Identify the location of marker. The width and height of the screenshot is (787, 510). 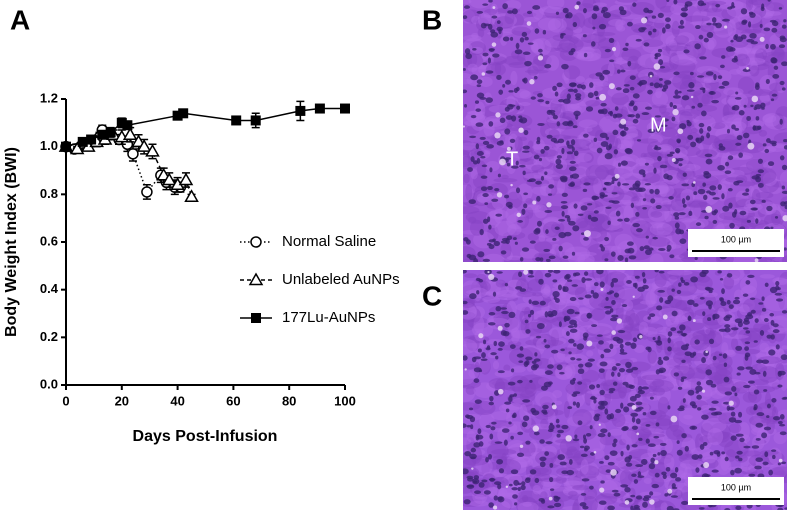
(191, 195).